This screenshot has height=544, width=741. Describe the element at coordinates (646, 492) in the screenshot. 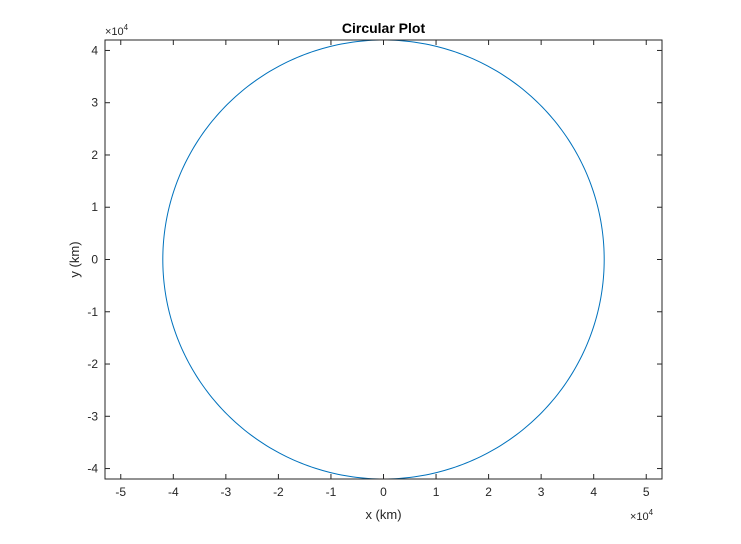

I see `x-tick-label: 5` at that location.